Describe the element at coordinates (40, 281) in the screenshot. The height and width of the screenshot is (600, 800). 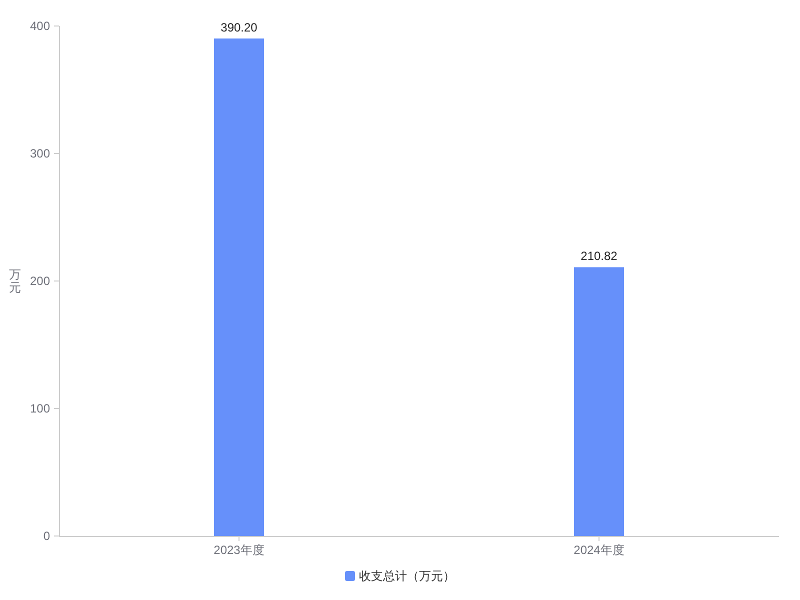
I see `y-tick-label: 200` at that location.